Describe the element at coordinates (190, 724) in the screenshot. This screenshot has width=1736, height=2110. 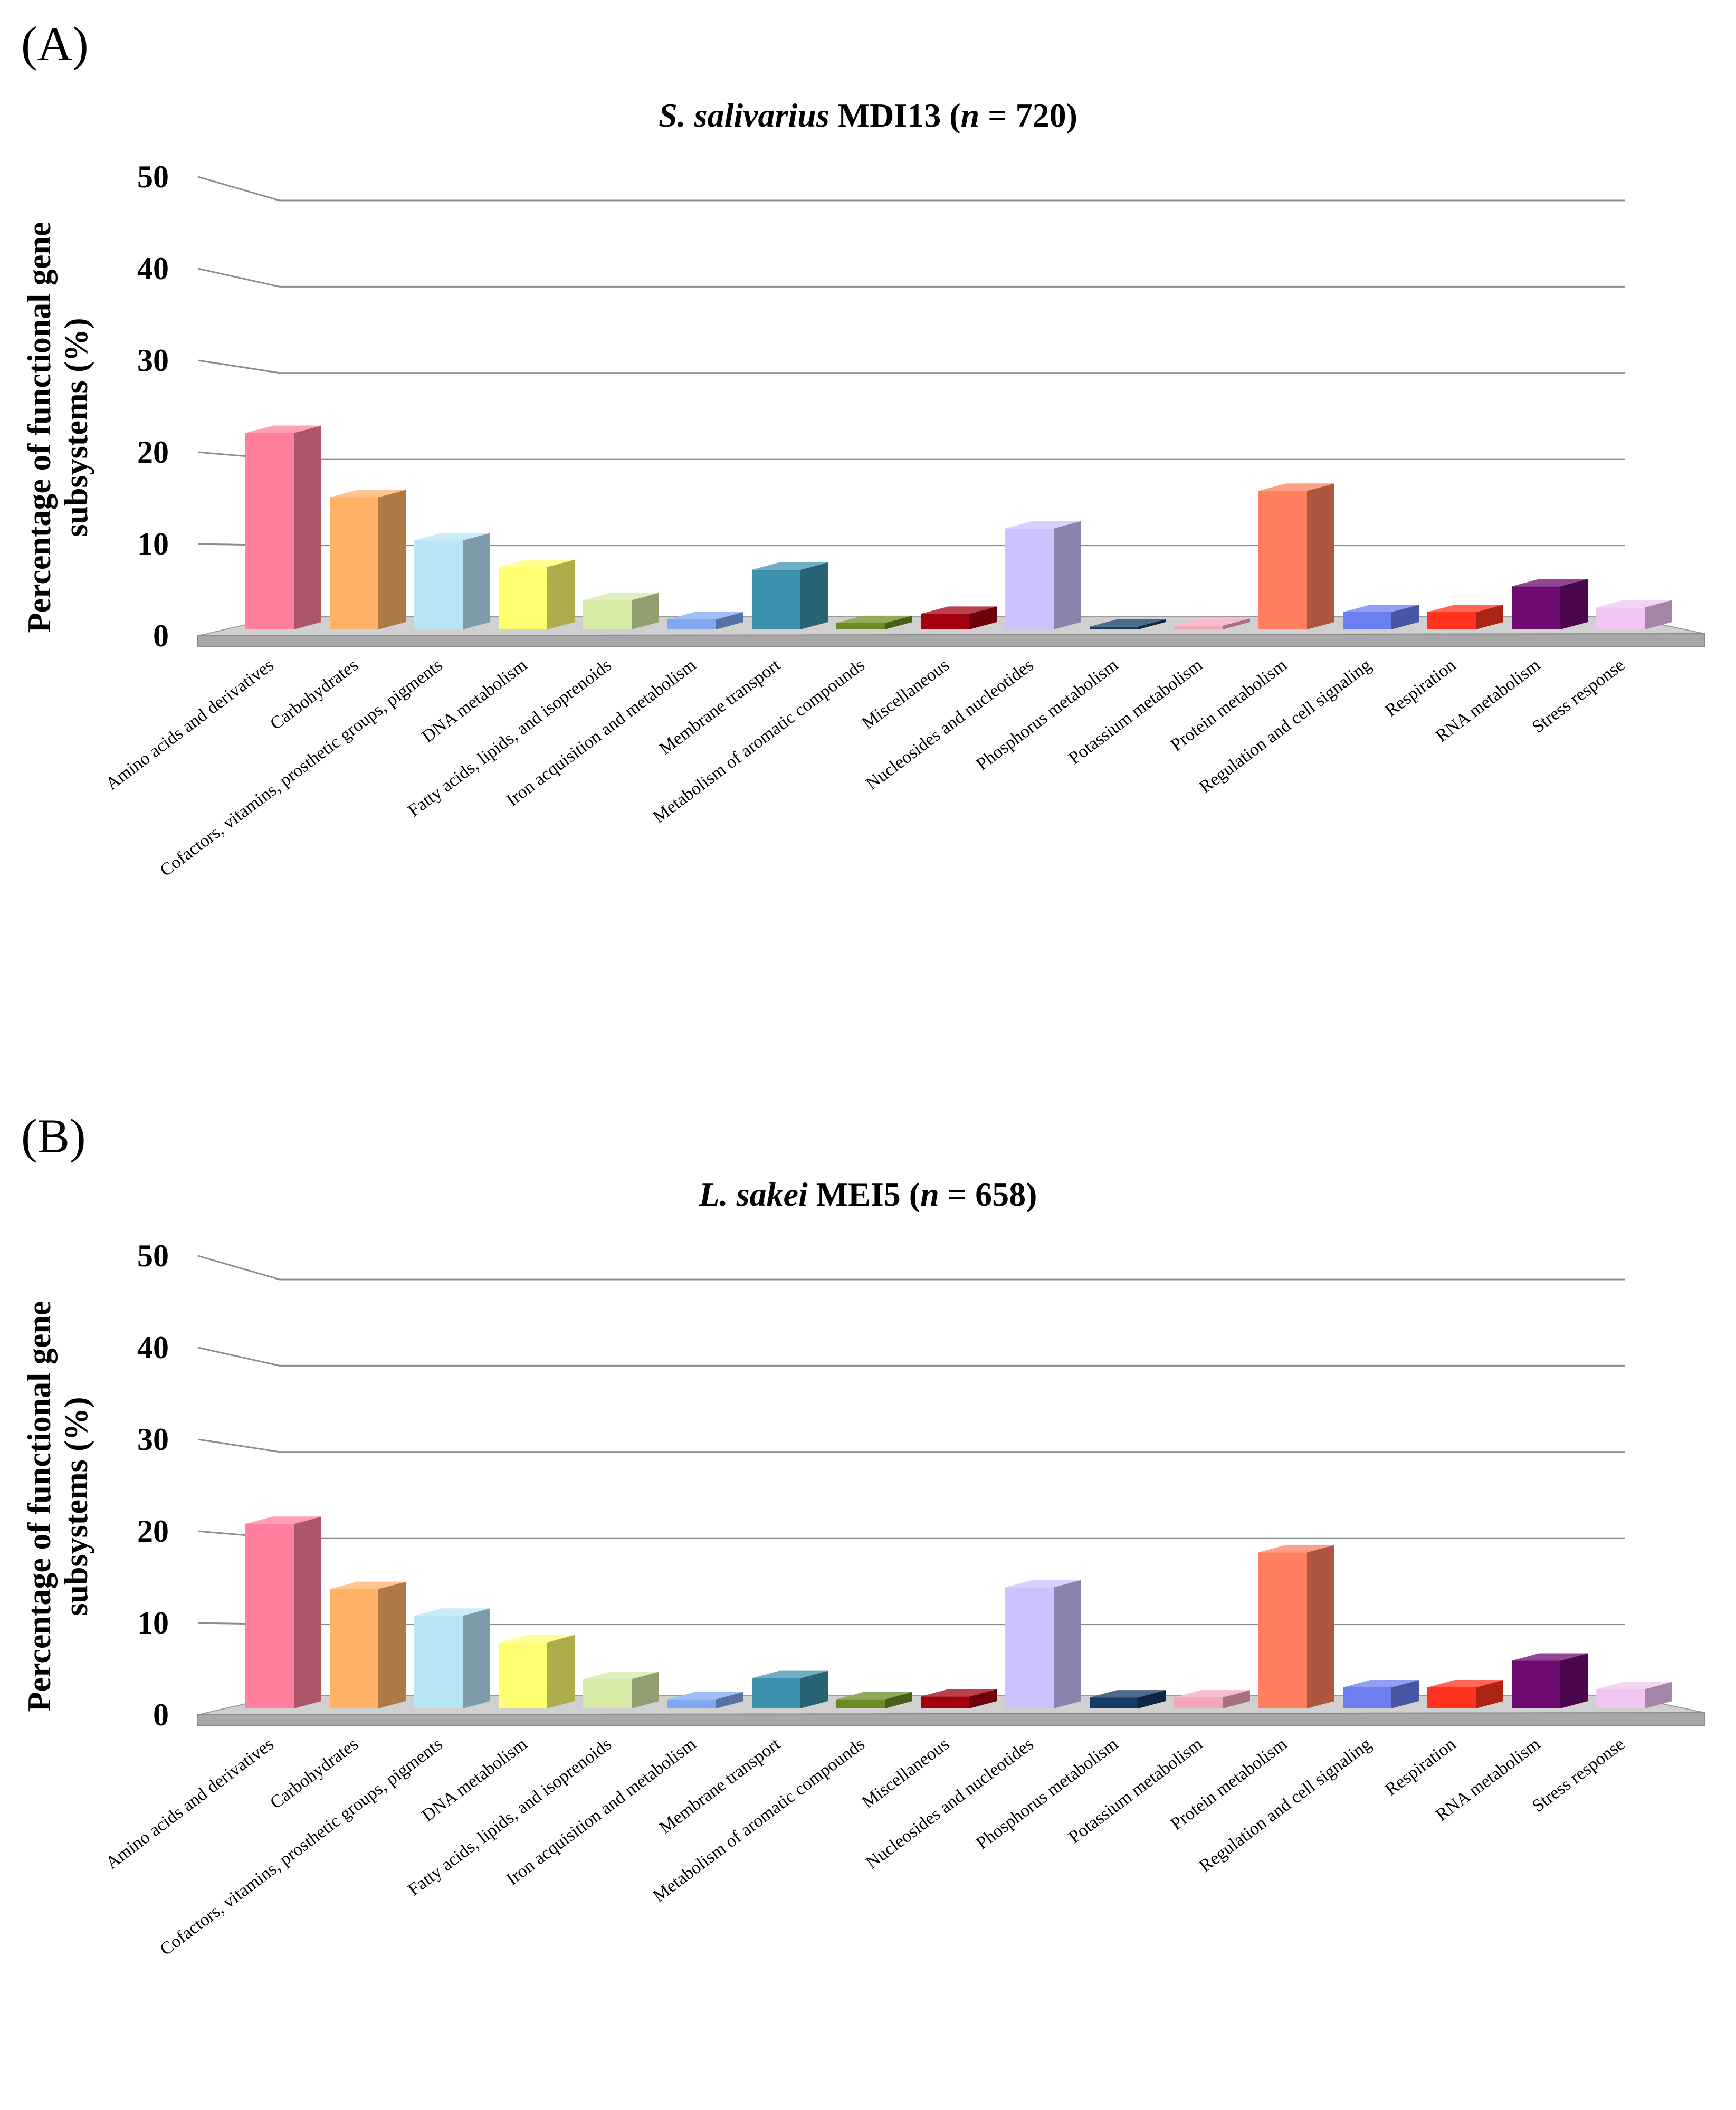
I see `x-tick-label: Amino acids and derivatives` at that location.